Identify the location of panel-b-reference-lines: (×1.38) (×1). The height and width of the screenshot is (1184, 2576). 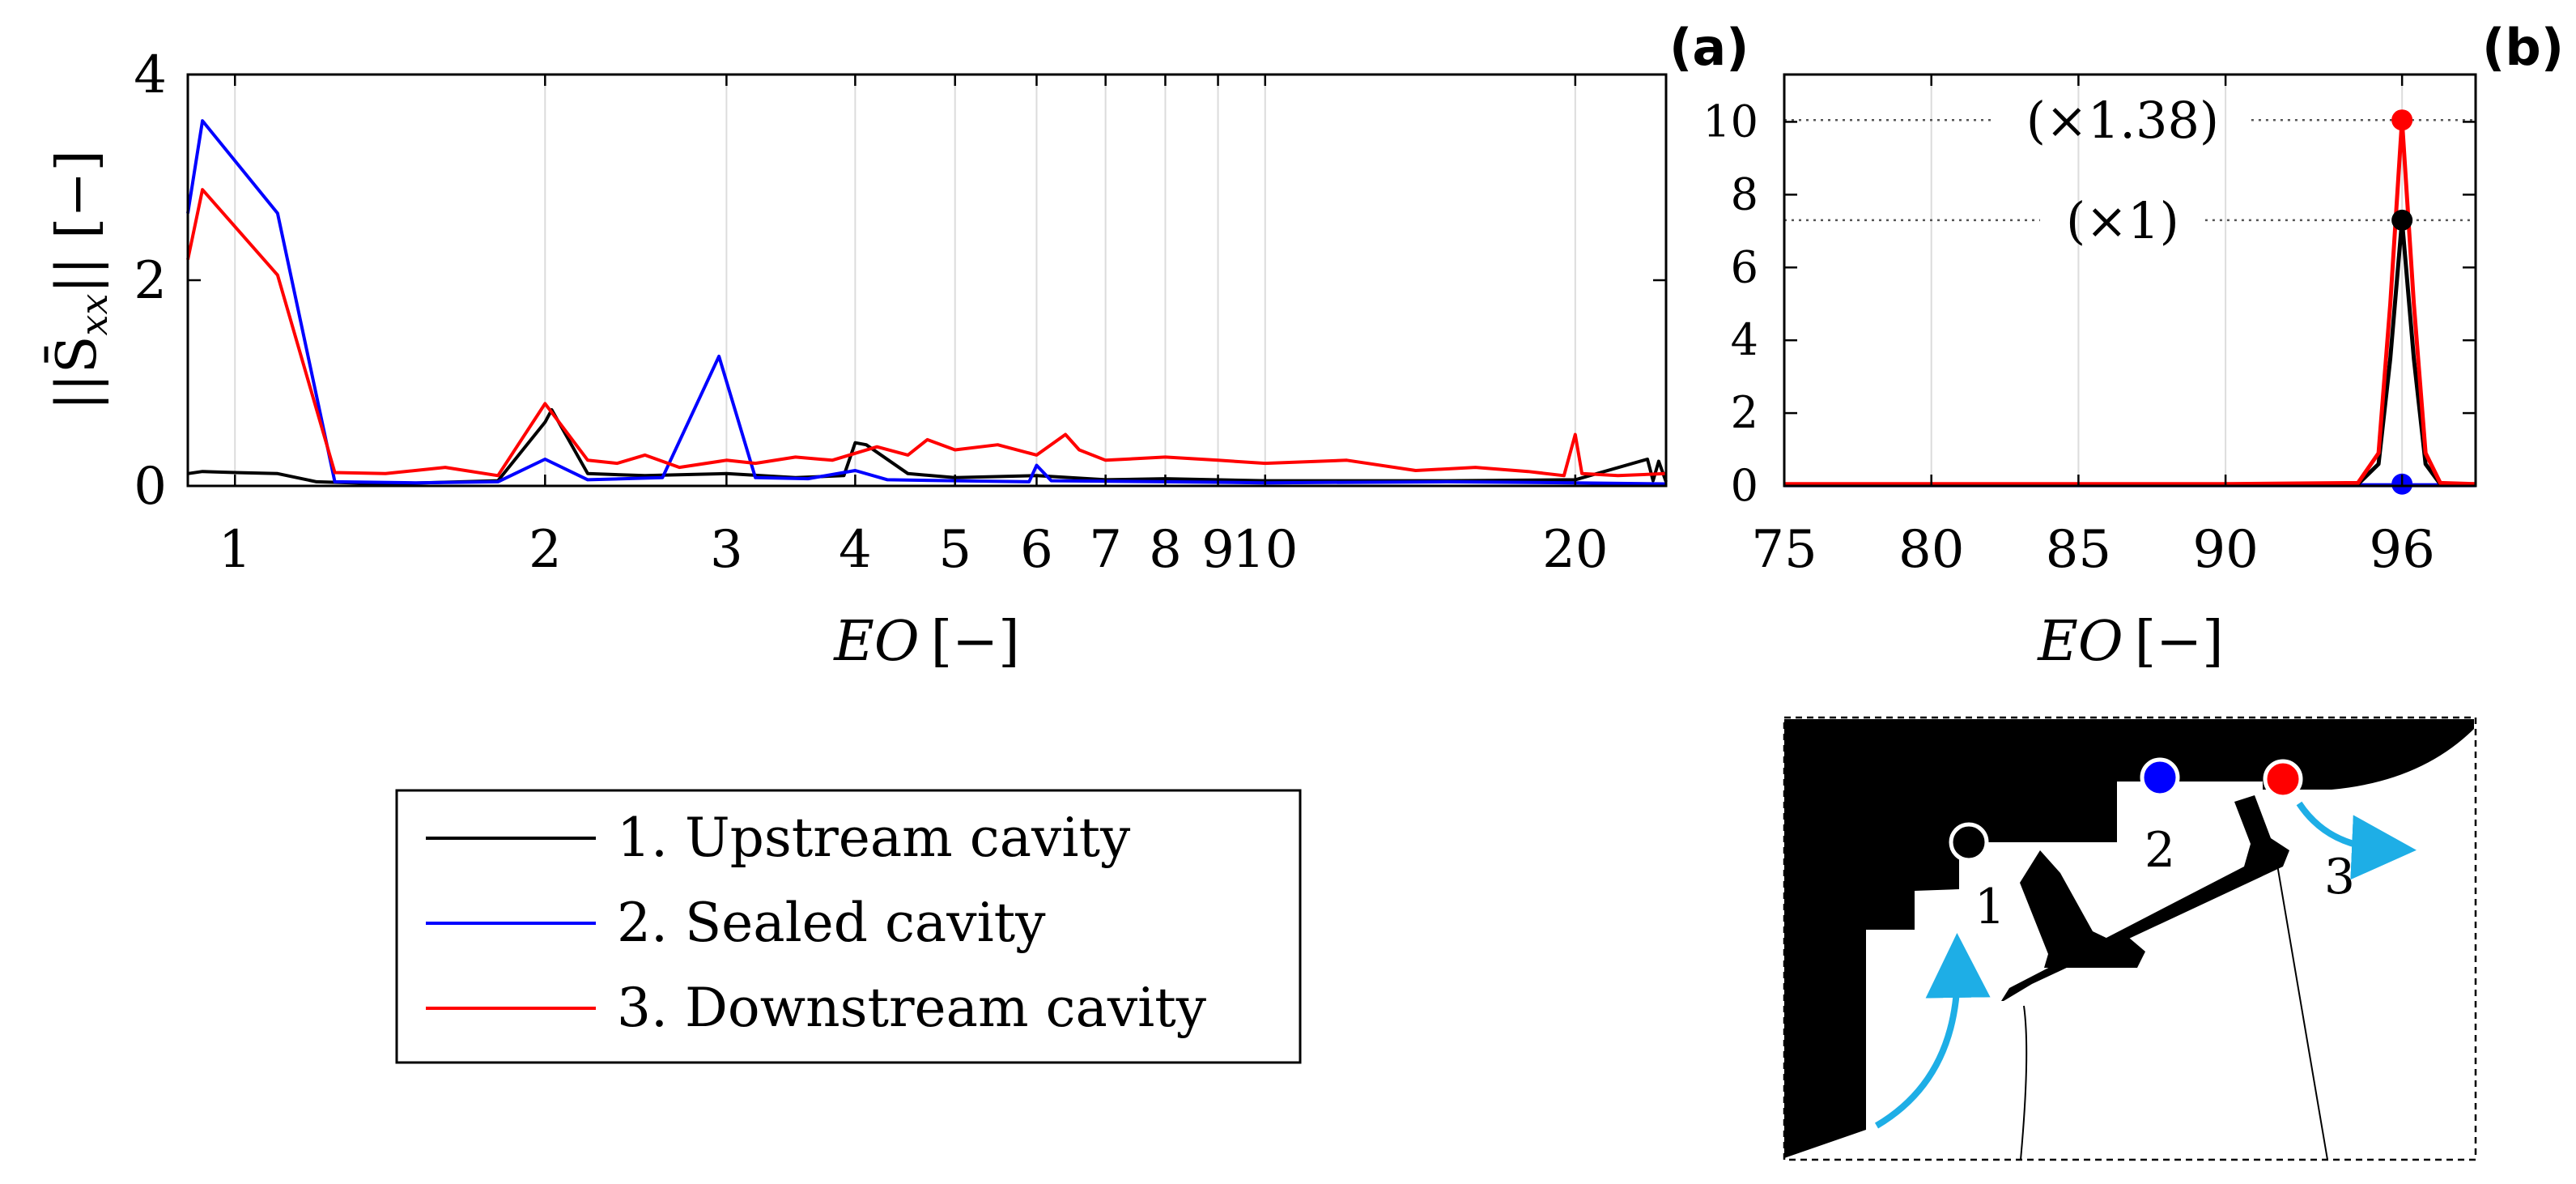
(2130, 170).